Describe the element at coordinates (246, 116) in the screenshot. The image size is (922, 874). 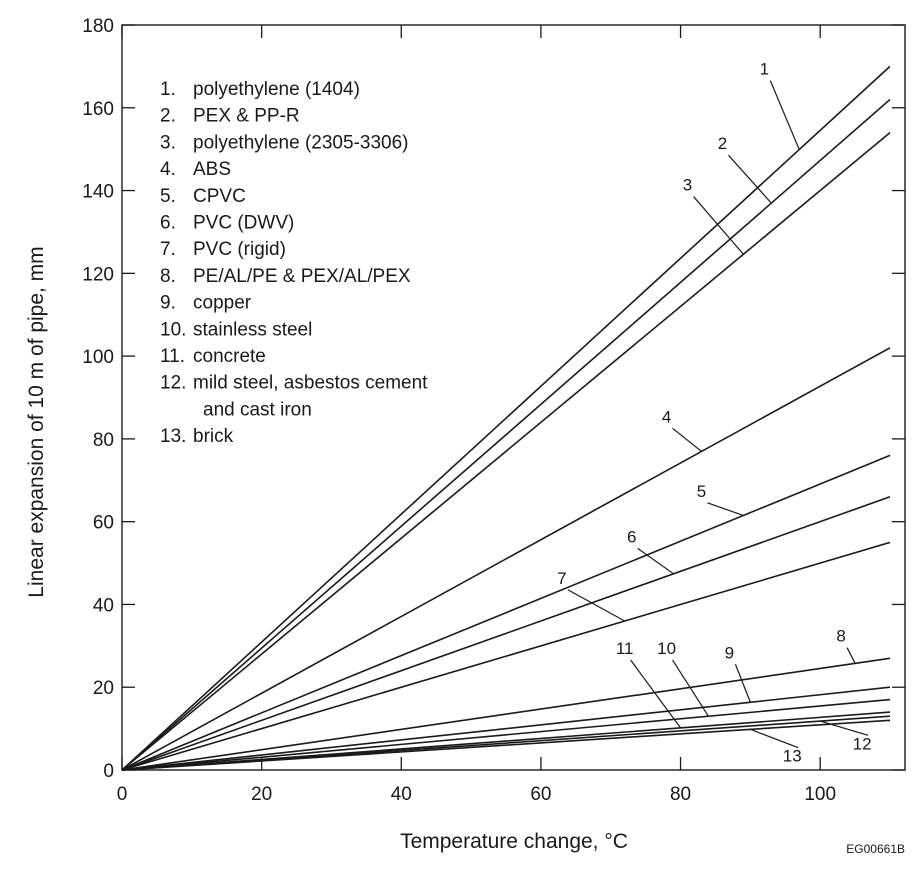
I see `legend-item-label: PEX & PP-R` at that location.